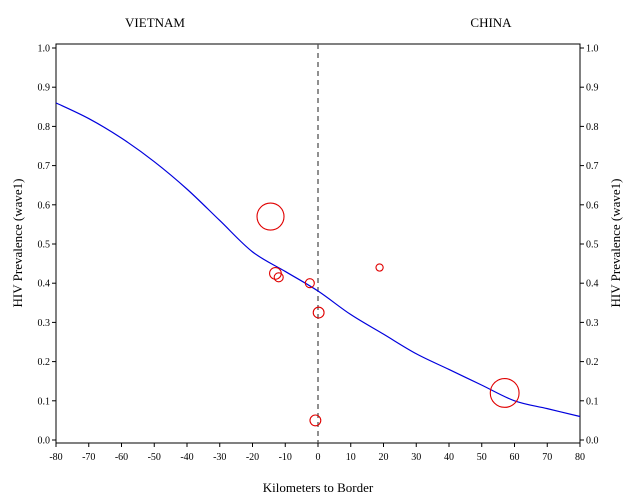 This screenshot has height=500, width=624. What do you see at coordinates (44, 49) in the screenshot?
I see `y-tick-label-left: 1.0` at bounding box center [44, 49].